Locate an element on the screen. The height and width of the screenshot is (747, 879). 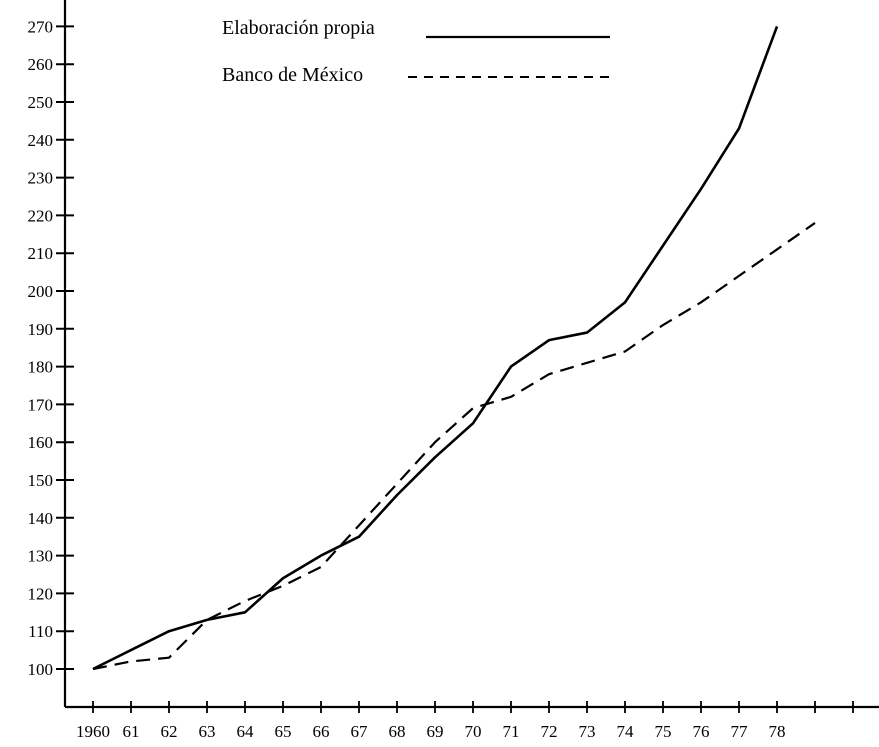
y-tick-label: 240 is located at coordinates (41, 140).